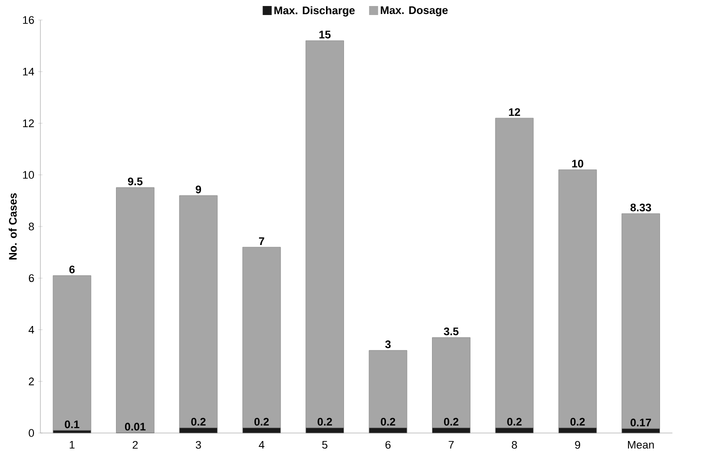  Describe the element at coordinates (135, 182) in the screenshot. I see `data-label: 9.5` at that location.